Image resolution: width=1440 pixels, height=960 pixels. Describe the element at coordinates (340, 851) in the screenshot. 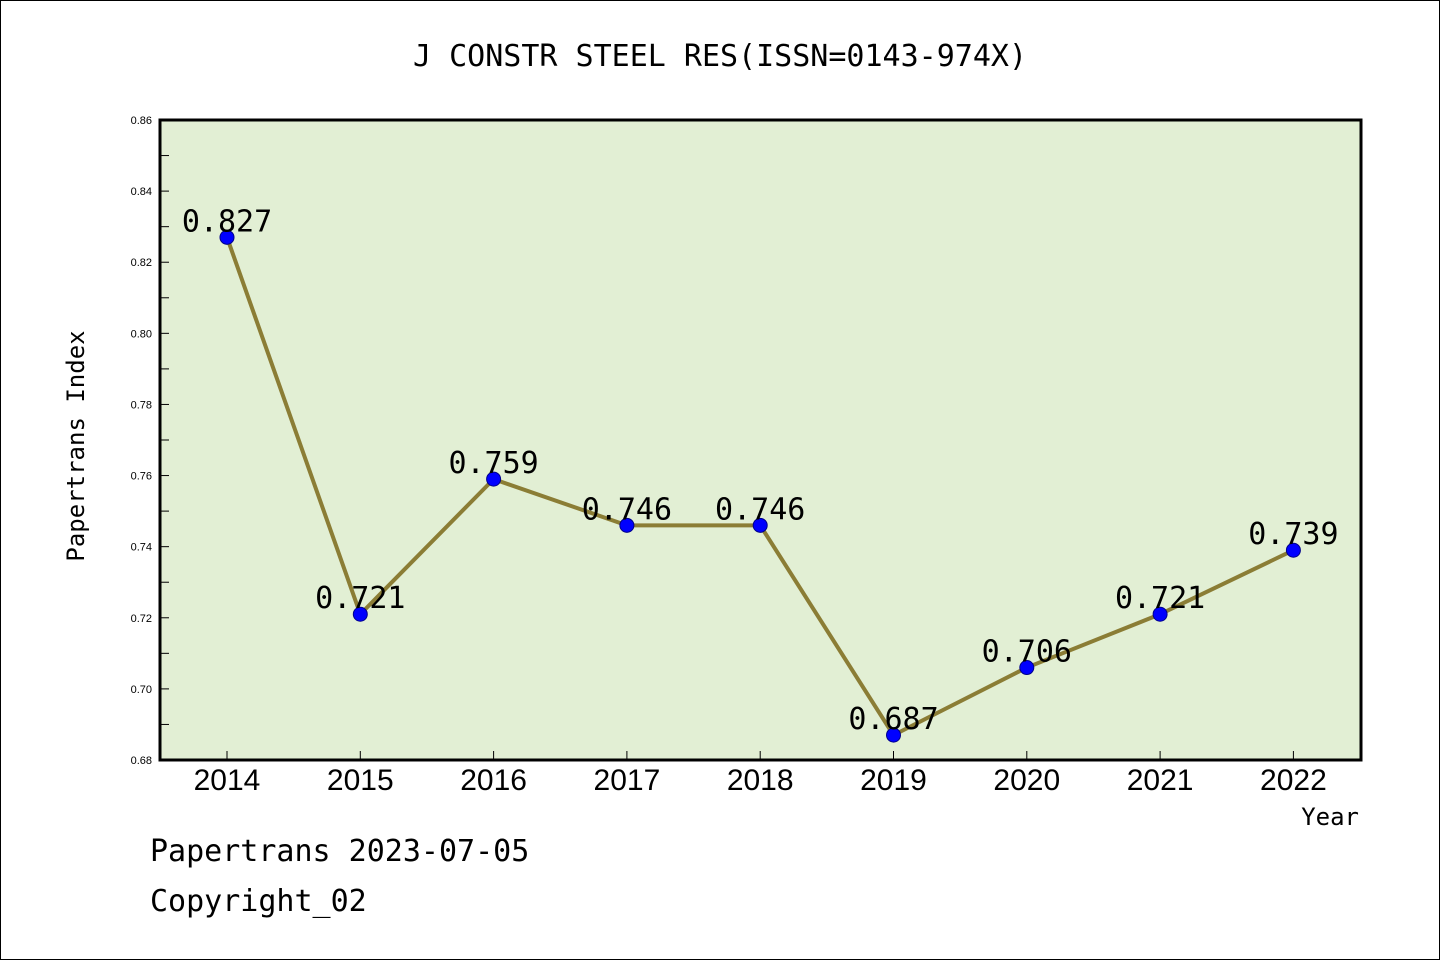

I see `footer-date-line: Papertrans 2023-07-05` at that location.